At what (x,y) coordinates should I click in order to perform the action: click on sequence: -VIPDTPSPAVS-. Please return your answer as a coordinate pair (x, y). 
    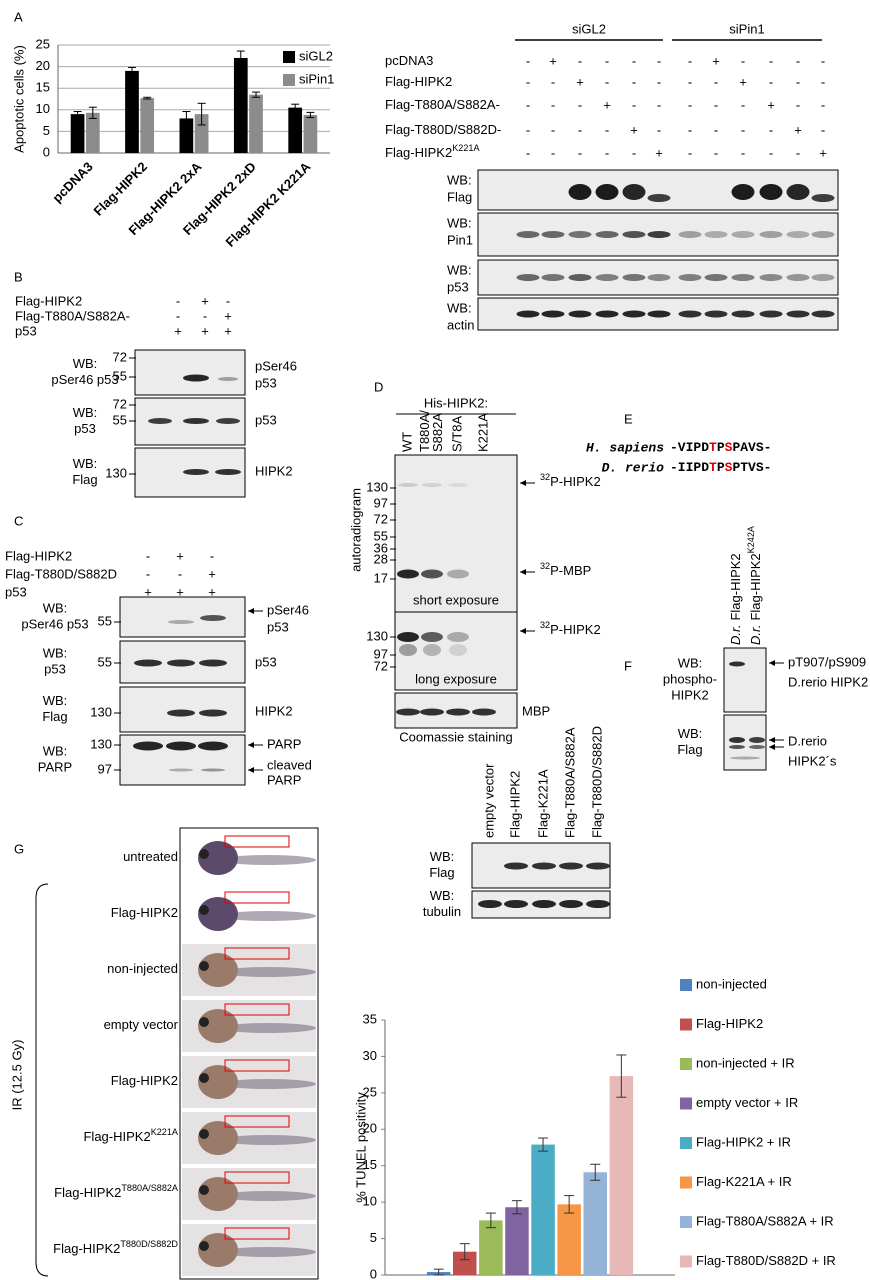
    Looking at the image, I should click on (720, 447).